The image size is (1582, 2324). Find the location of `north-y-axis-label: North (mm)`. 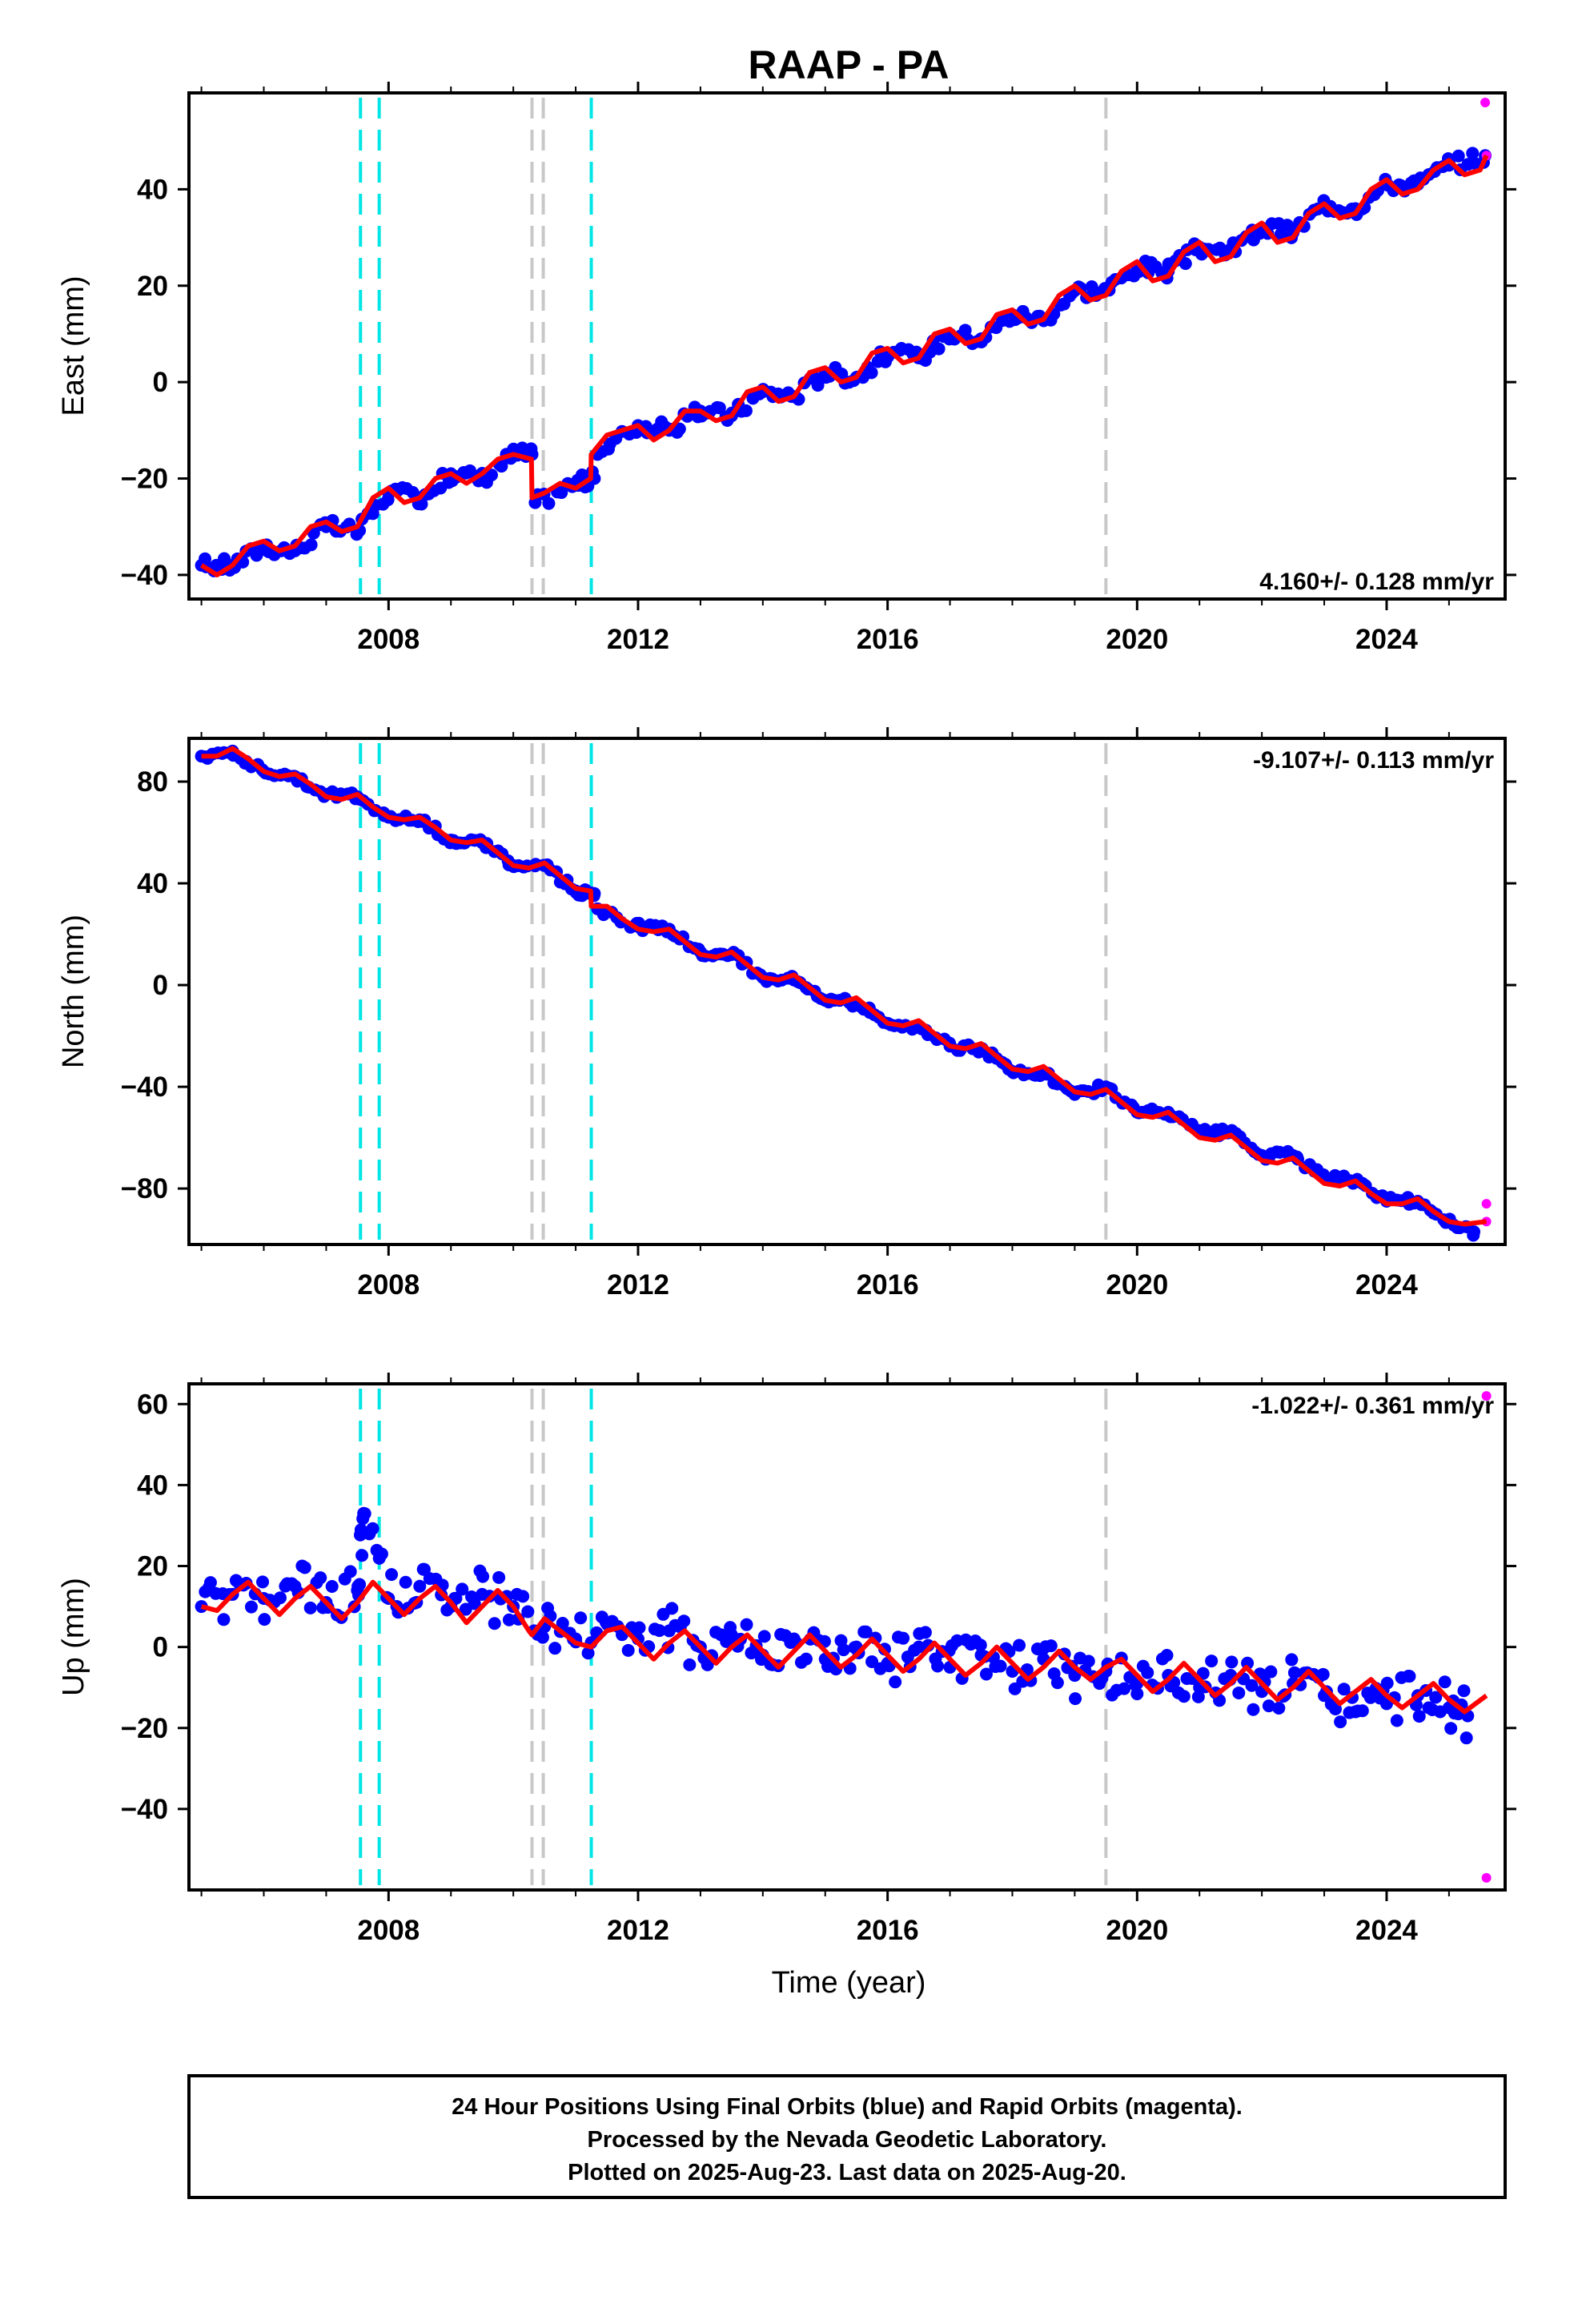

north-y-axis-label: North (mm) is located at coordinates (74, 991).